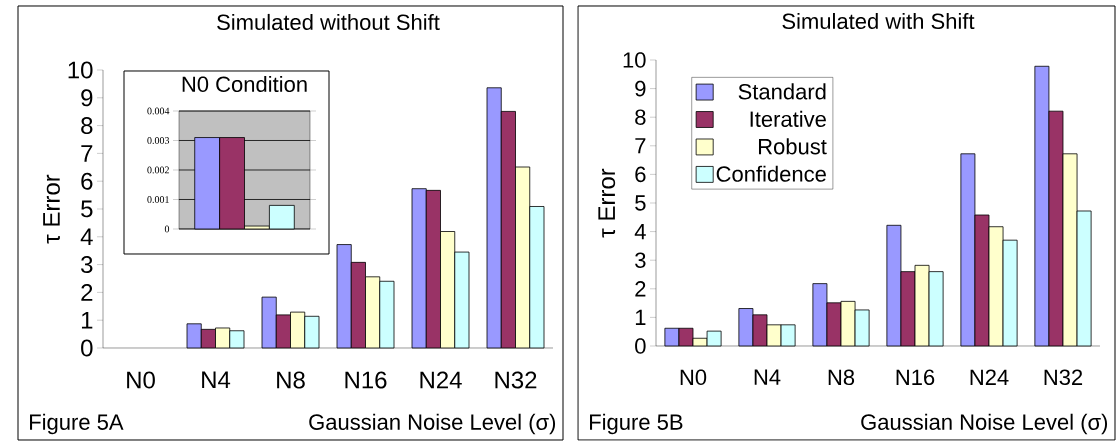  I want to click on caption: Figure 5B, so click(636, 424).